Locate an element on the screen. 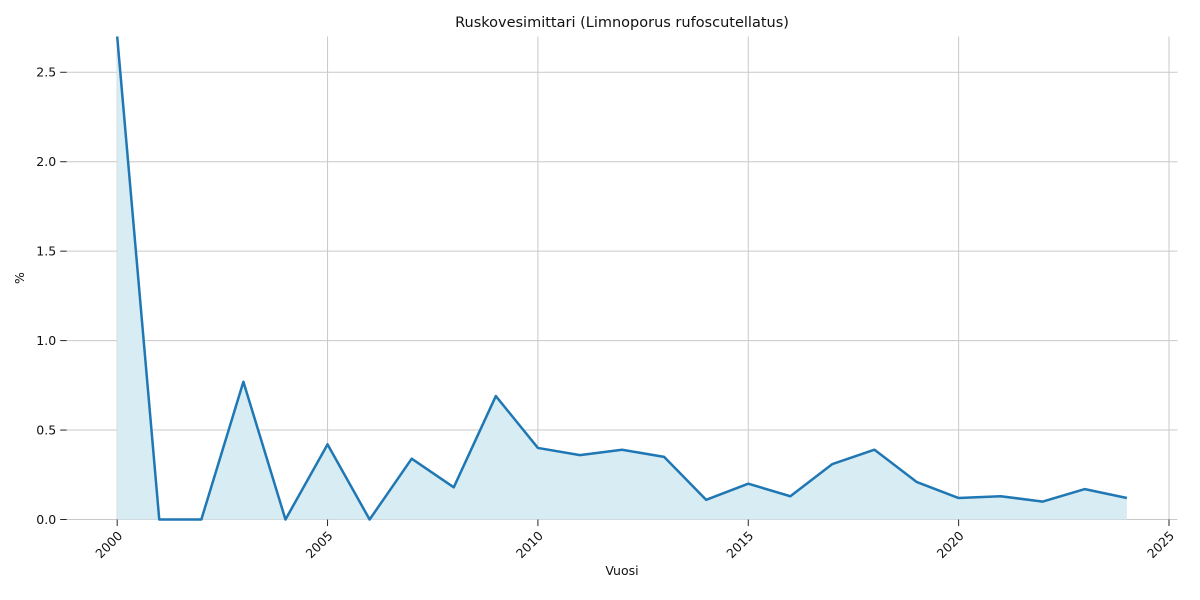  svg-text: 2005 is located at coordinates (319, 544).